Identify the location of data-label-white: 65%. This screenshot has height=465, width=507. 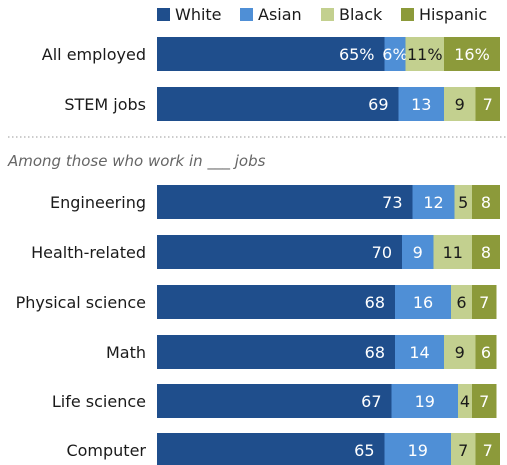
(357, 54).